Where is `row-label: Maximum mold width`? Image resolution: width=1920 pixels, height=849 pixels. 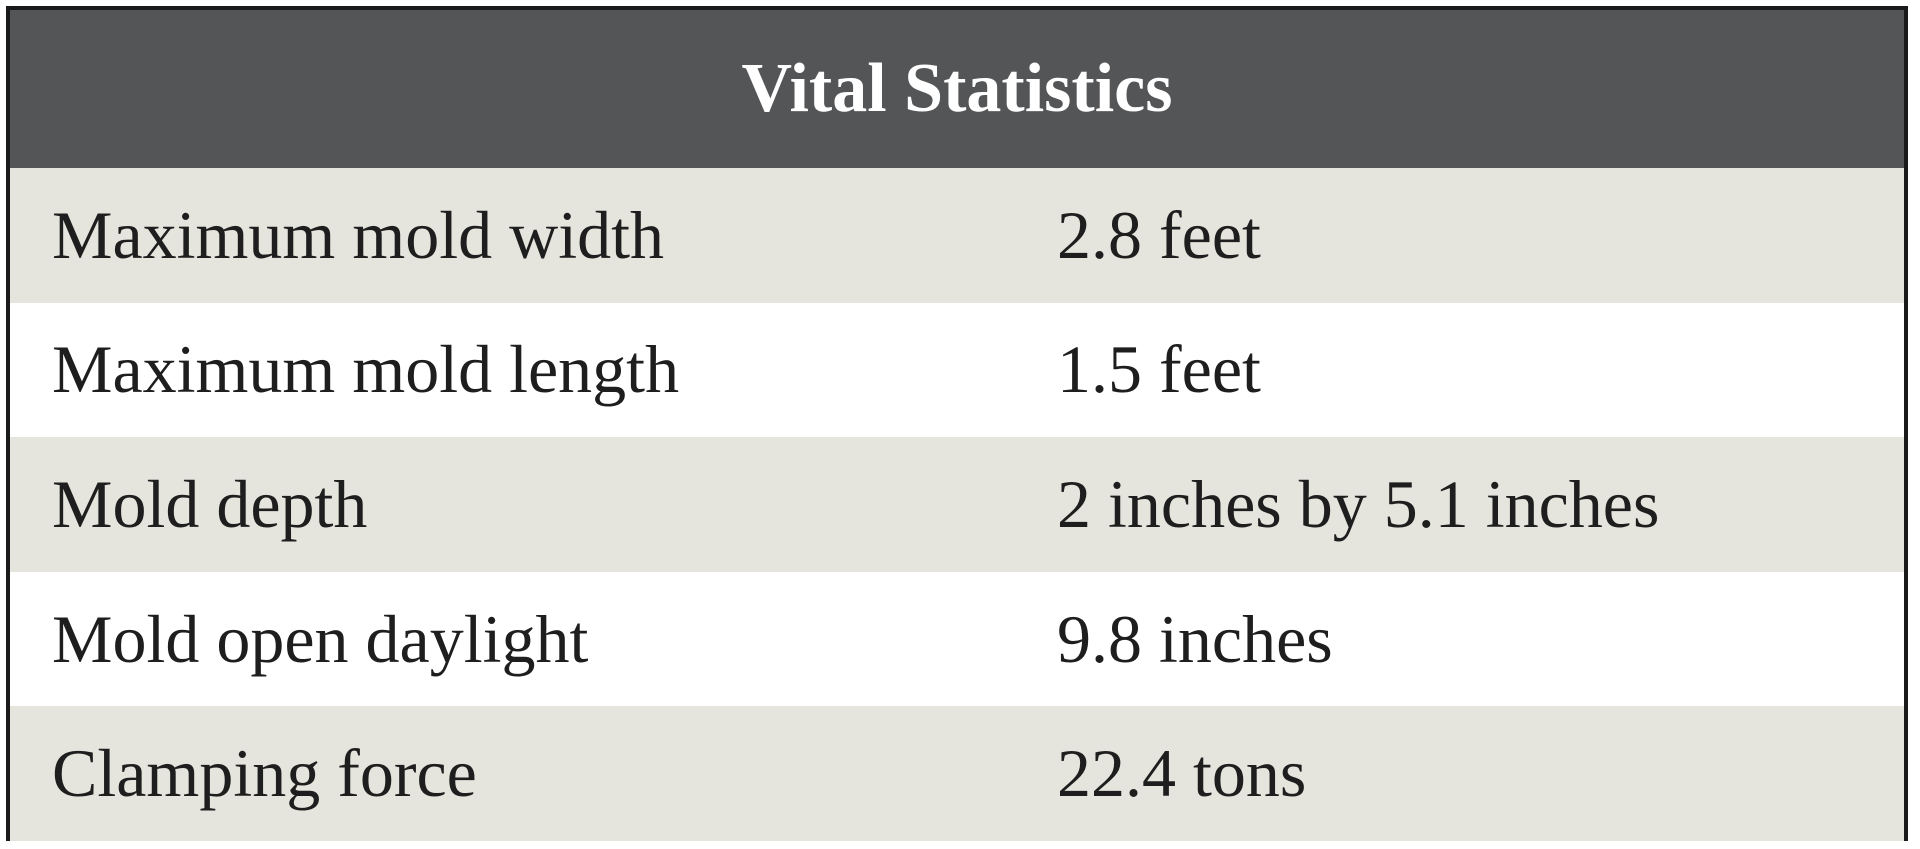 row-label: Maximum mold width is located at coordinates (358, 234).